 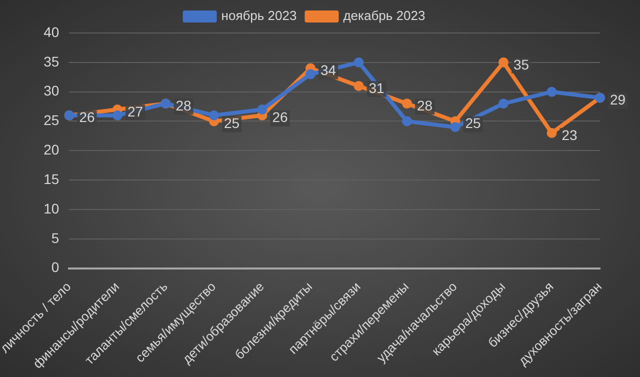 I want to click on data-label: 23, so click(x=570, y=134).